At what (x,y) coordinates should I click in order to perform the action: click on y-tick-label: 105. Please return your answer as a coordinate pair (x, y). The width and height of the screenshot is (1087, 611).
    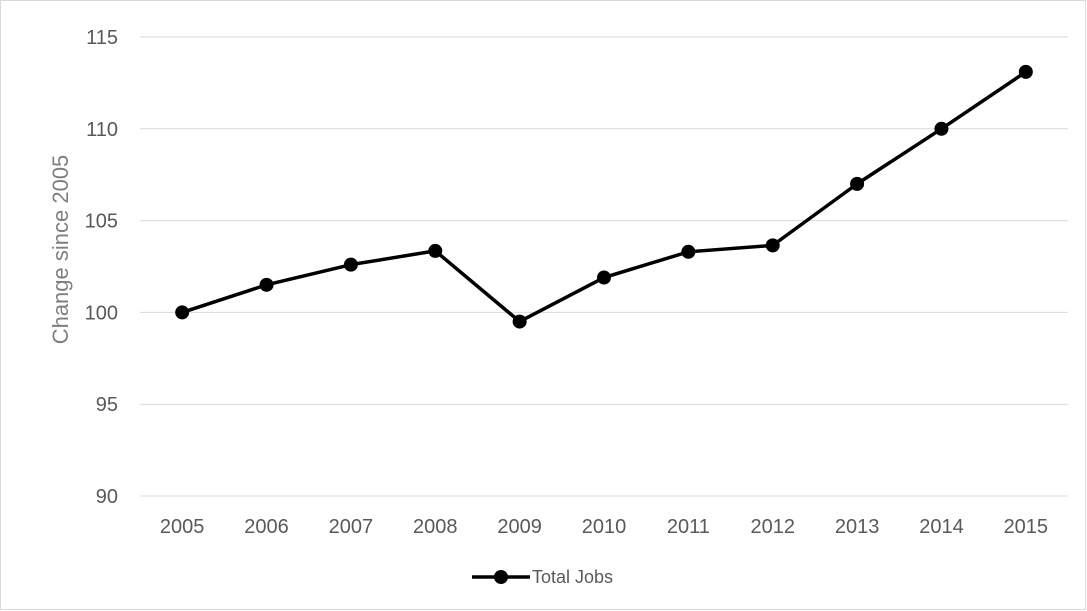
    Looking at the image, I should click on (101, 222).